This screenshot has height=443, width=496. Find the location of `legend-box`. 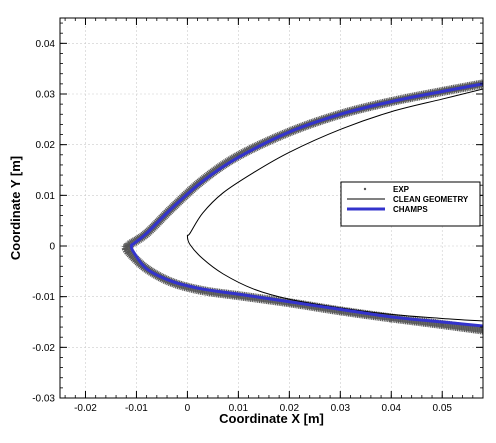

legend-box is located at coordinates (410, 204).